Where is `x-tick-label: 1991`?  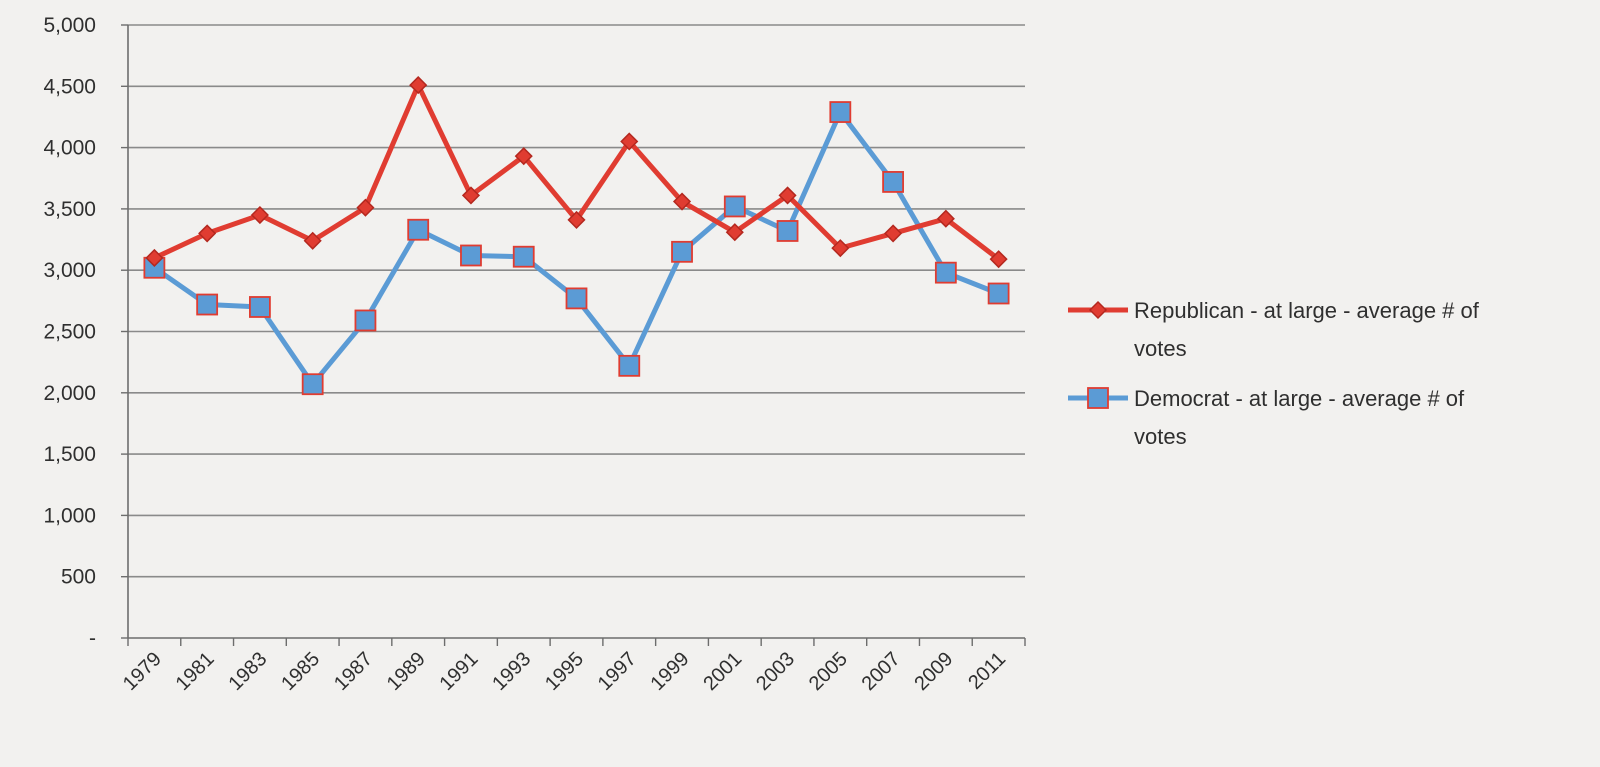
x-tick-label: 1991 is located at coordinates (458, 671).